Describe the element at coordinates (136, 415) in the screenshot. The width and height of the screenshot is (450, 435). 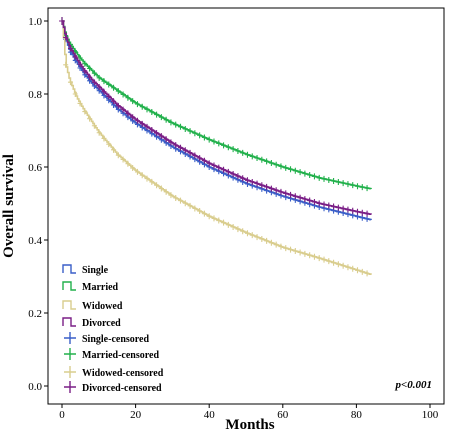
I see `x-tick-label: 20` at that location.